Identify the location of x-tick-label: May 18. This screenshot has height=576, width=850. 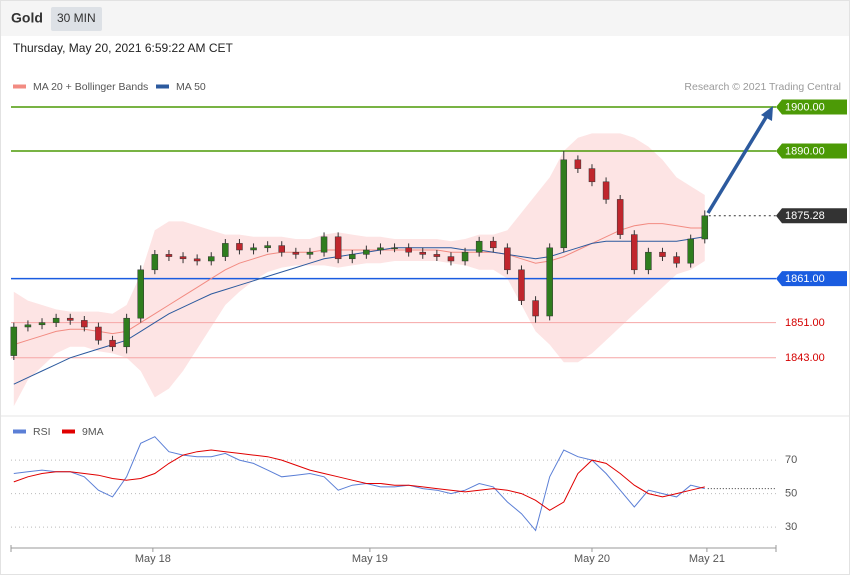
(153, 559).